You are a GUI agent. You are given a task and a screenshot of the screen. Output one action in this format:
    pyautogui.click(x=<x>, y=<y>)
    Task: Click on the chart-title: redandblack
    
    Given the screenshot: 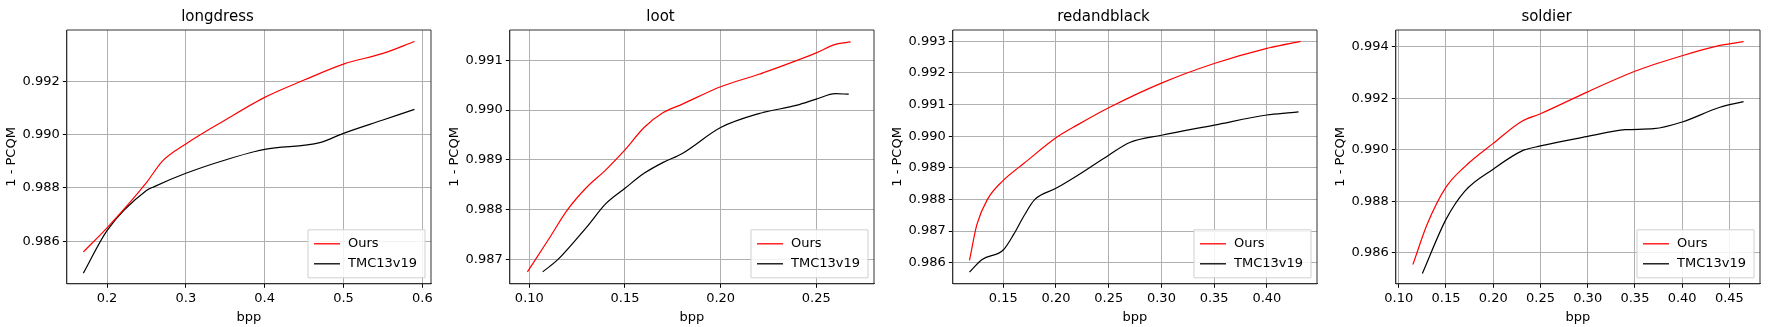 What is the action you would take?
    pyautogui.click(x=1104, y=15)
    